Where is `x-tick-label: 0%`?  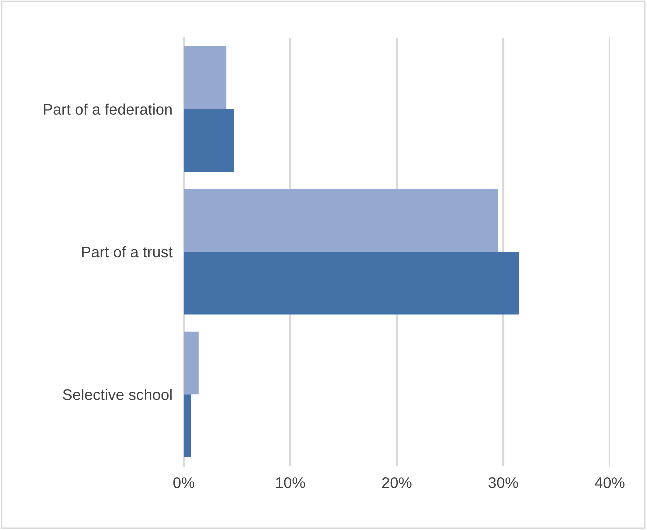
x-tick-label: 0% is located at coordinates (184, 483).